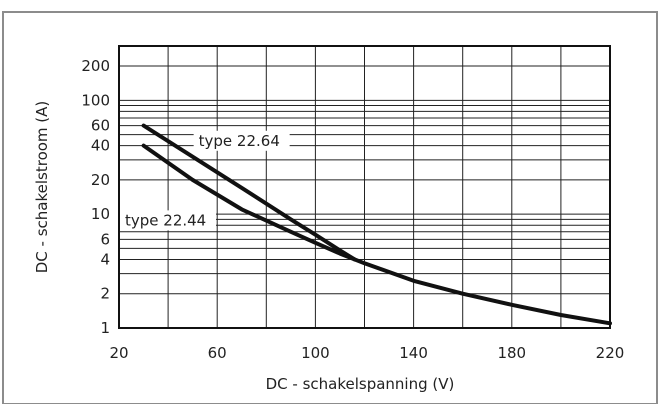 This screenshot has width=661, height=409. I want to click on y-tick-label: 20, so click(100, 180).